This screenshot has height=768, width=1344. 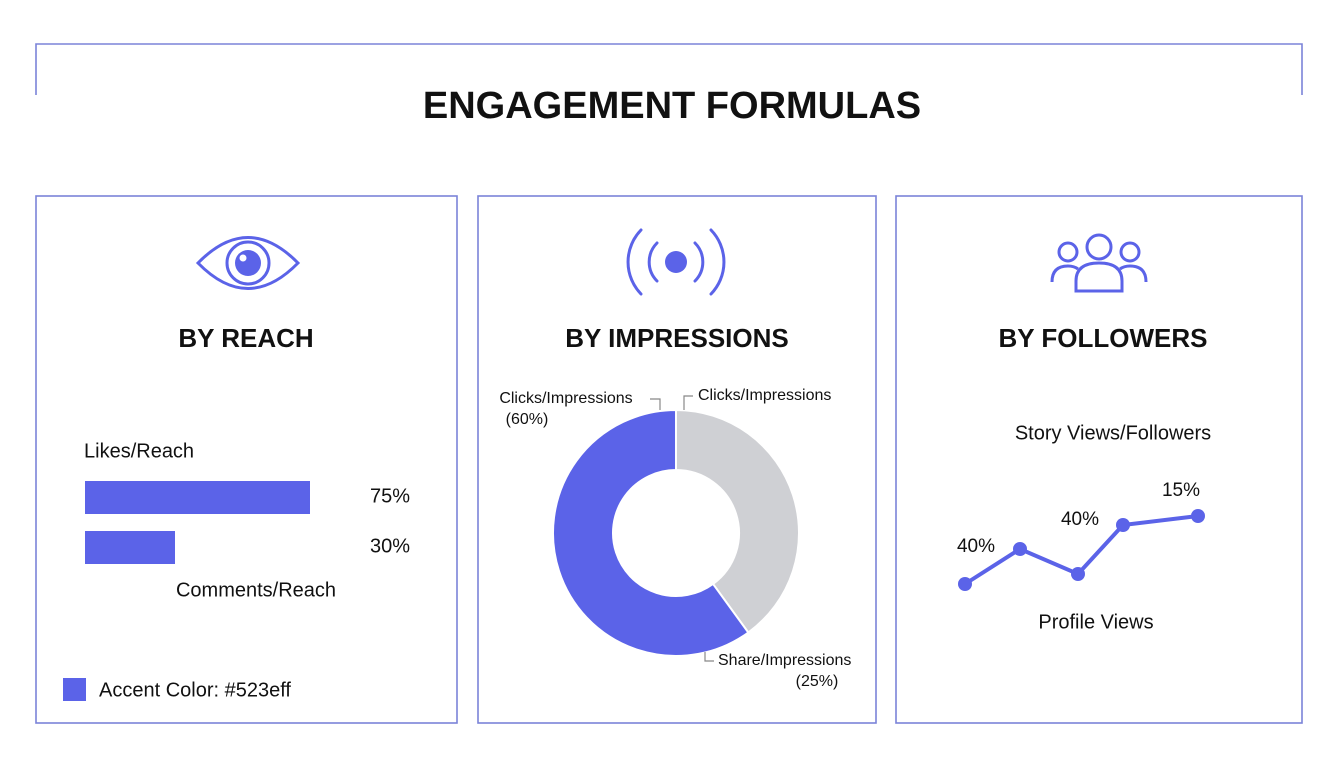 What do you see at coordinates (784, 660) in the screenshot?
I see `annotation: Share/Impressions` at bounding box center [784, 660].